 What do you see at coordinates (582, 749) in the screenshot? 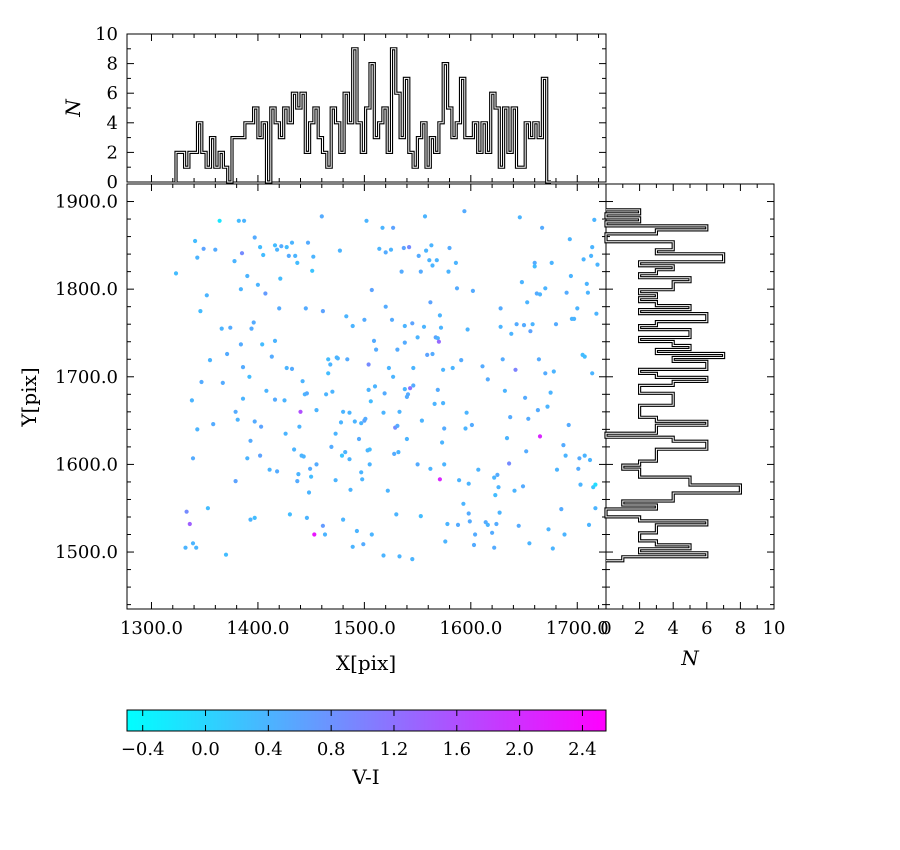
I see `colorbar-tick-label: 2.4` at bounding box center [582, 749].